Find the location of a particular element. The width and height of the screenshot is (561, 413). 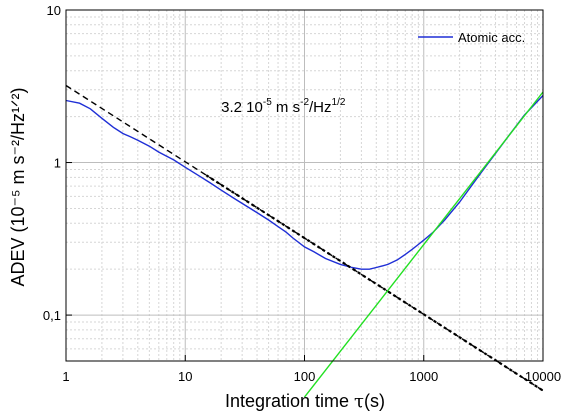

y-tick-label: 10 is located at coordinates (54, 10).